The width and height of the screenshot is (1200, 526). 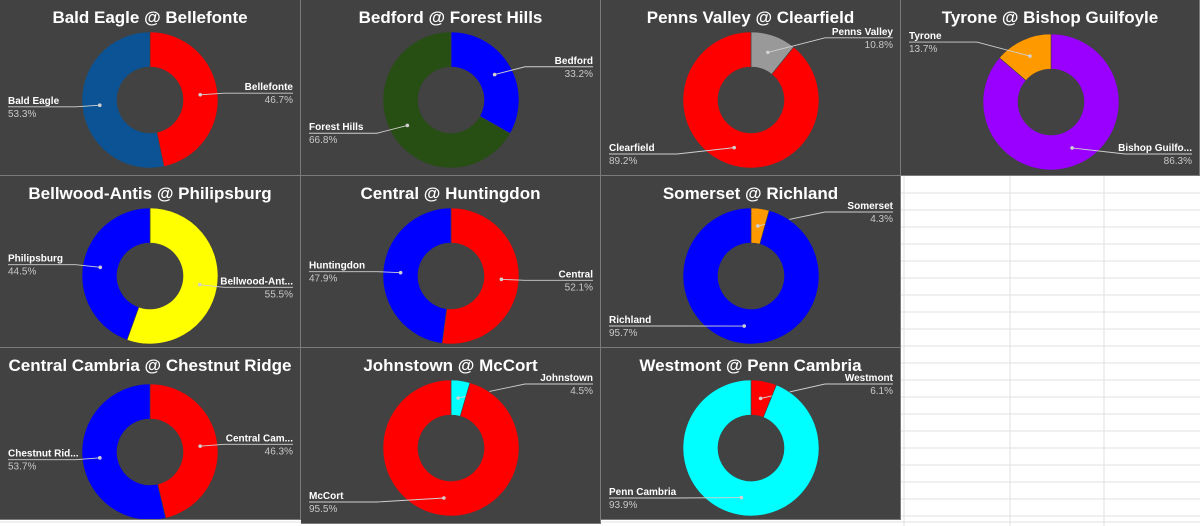 What do you see at coordinates (579, 74) in the screenshot?
I see `slice-percent-label: 33.2%` at bounding box center [579, 74].